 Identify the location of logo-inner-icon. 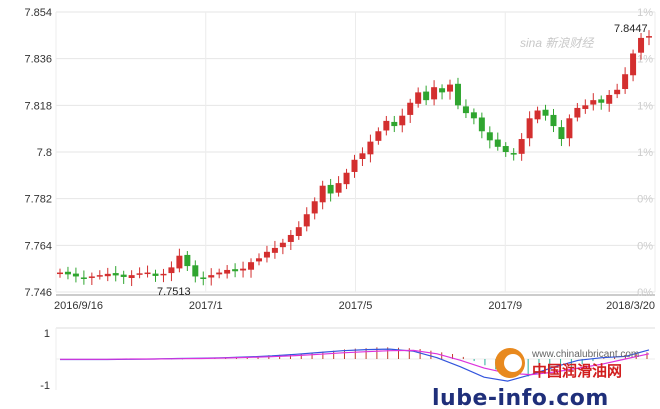
(513, 363).